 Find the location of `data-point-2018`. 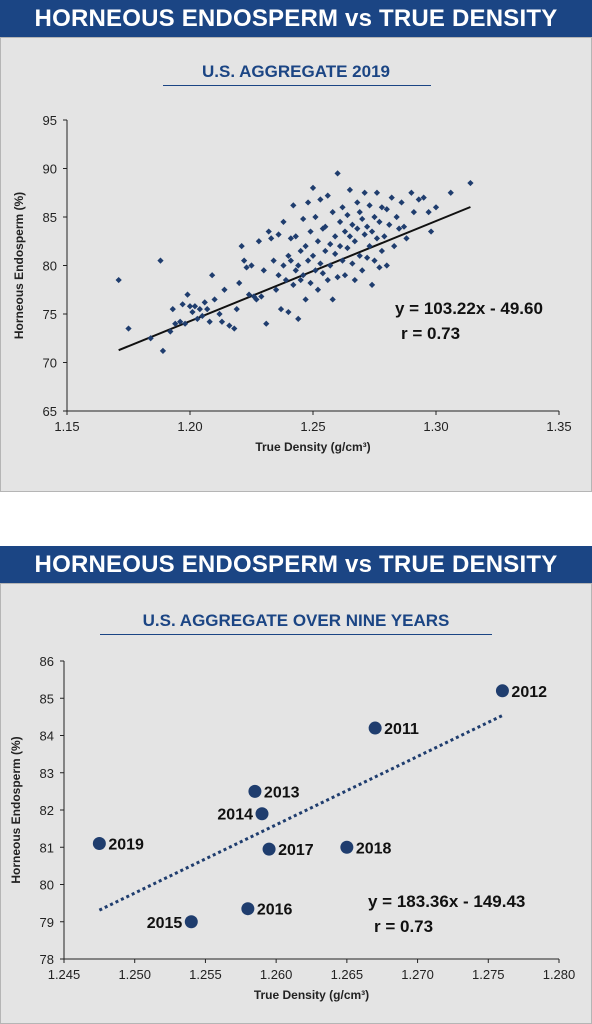

data-point-2018 is located at coordinates (347, 847).